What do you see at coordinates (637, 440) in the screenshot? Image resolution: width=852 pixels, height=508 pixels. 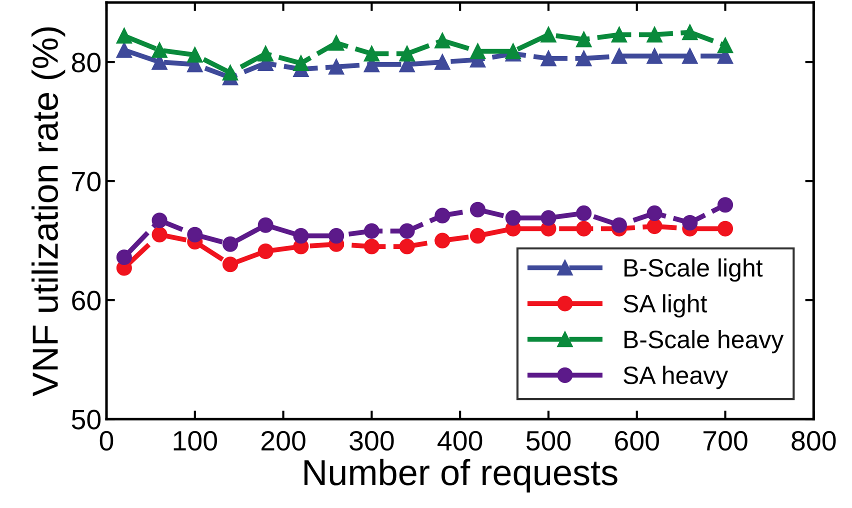 I see `x-tick-label: 600` at bounding box center [637, 440].